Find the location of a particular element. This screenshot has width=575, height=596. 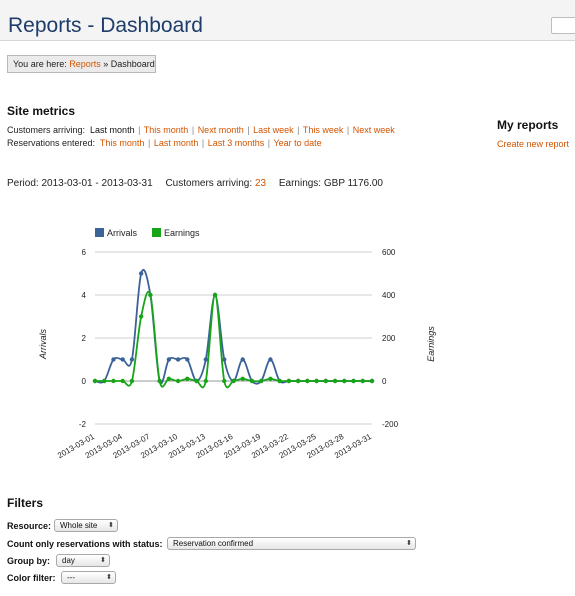

site-metrics-title: Site metrics is located at coordinates (41, 111).